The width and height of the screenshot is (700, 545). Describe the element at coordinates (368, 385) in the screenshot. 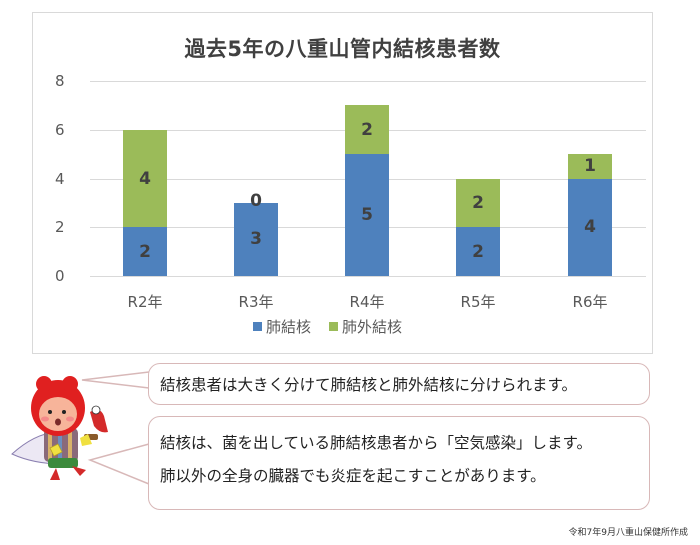

I see `bubble-1-text: 結核患者は大きく分けて肺結核と肺外結核に分けられます。` at that location.